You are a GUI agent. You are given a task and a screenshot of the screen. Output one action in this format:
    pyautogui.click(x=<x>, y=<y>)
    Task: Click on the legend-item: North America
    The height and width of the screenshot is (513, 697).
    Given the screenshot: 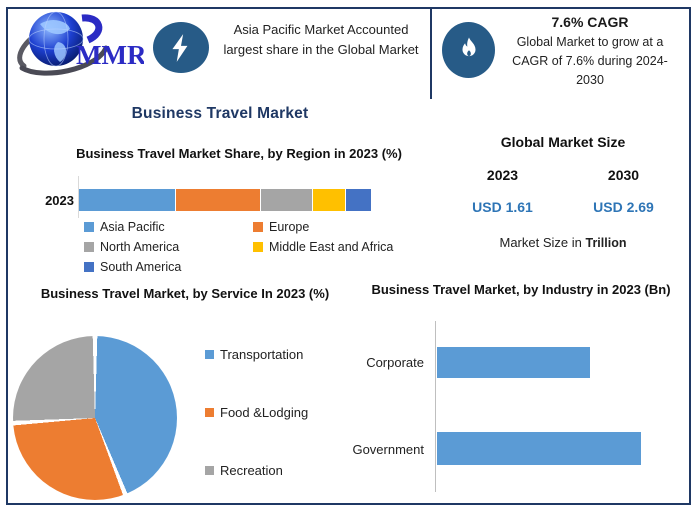 What is the action you would take?
    pyautogui.click(x=168, y=247)
    